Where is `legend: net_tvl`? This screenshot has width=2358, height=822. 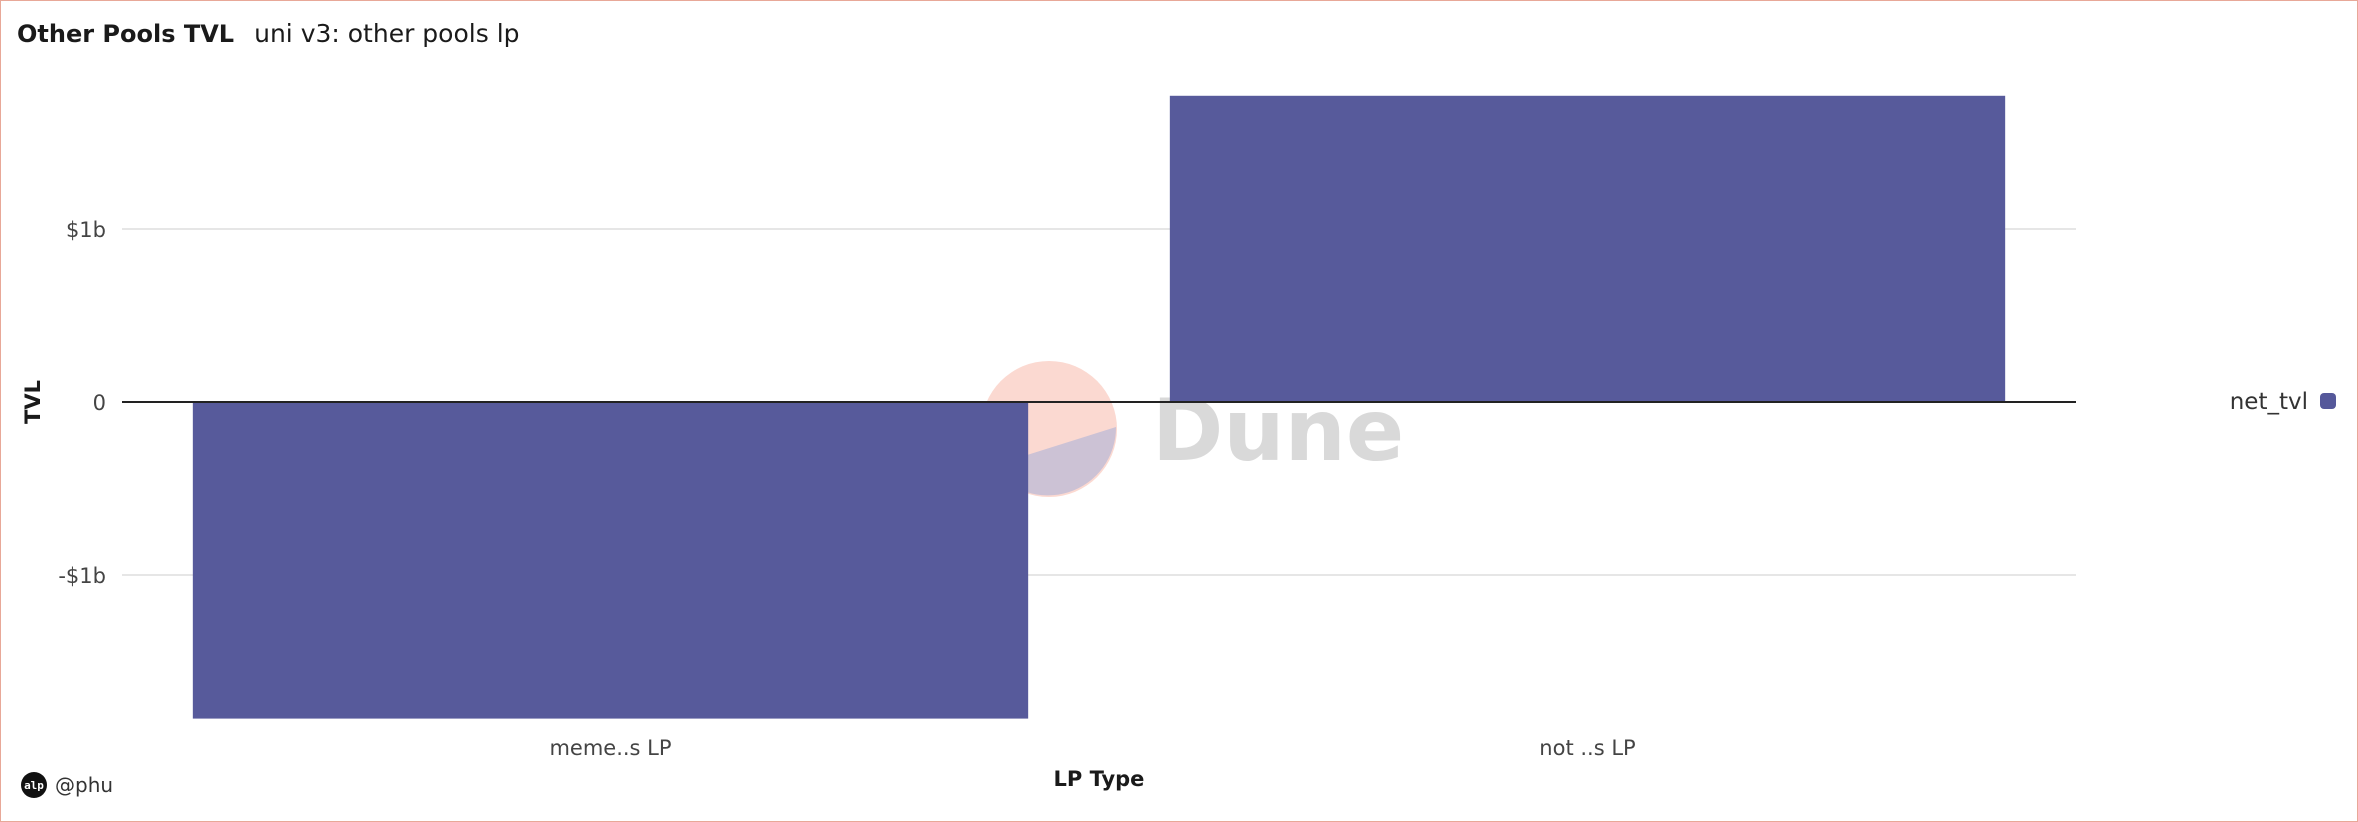
legend: net_tvl is located at coordinates (2283, 402).